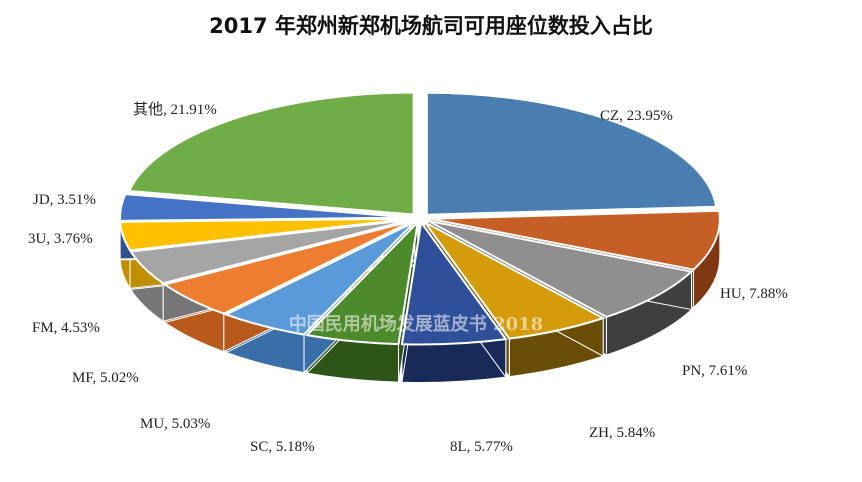 This screenshot has height=482, width=862. I want to click on slice-8L, so click(454, 282).